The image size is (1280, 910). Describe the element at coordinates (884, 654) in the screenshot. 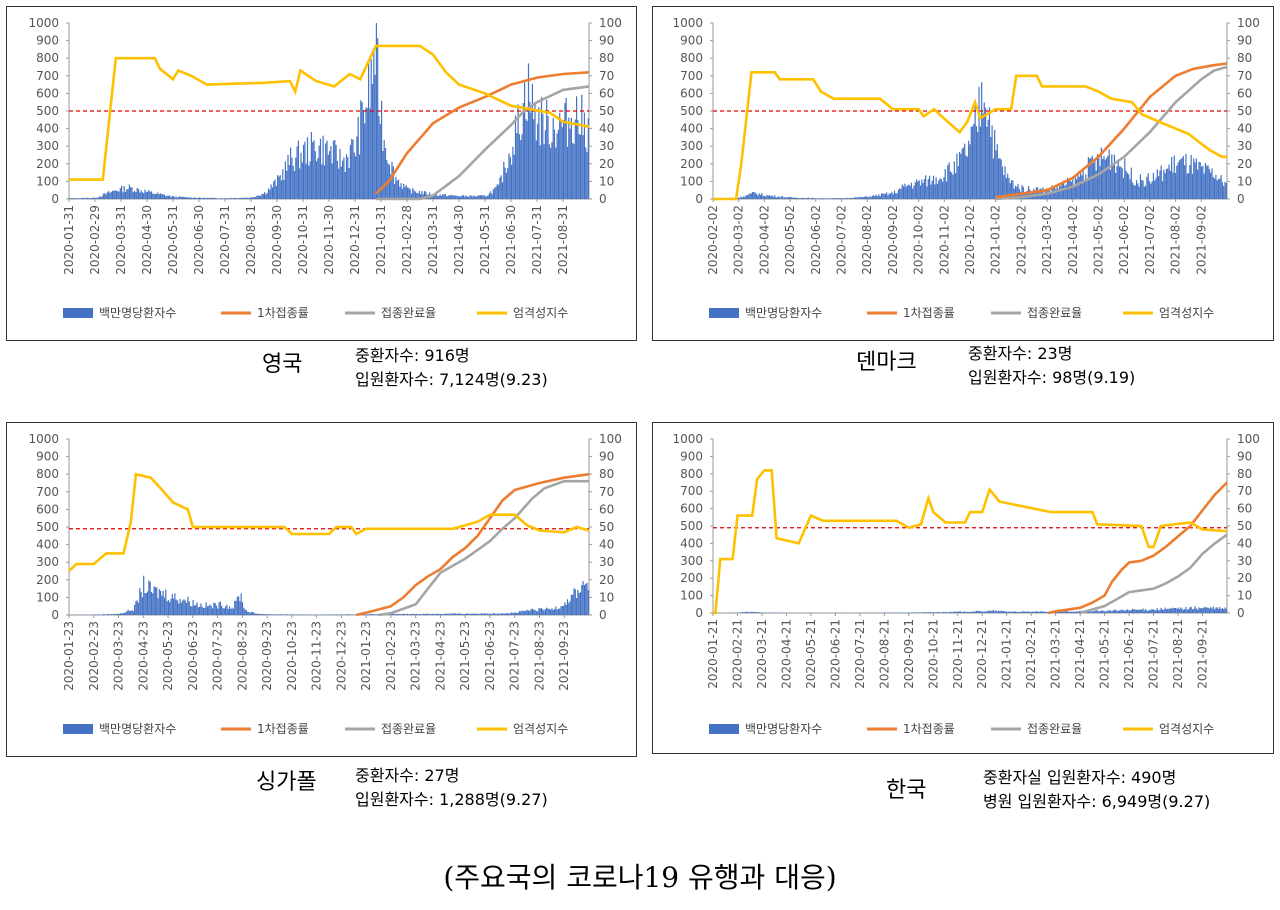

I see `x-tick-label: 2020-08-21` at that location.